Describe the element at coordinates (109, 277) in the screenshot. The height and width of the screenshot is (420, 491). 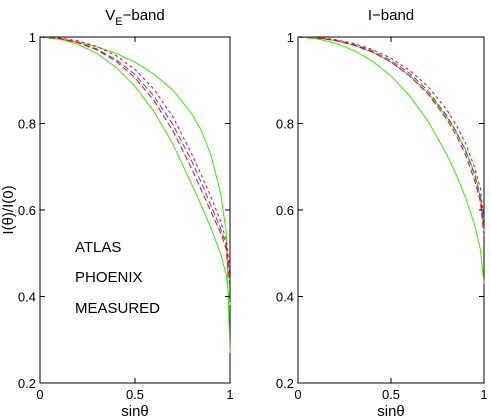
I see `legend-label-phoenix: PHOENIX` at that location.